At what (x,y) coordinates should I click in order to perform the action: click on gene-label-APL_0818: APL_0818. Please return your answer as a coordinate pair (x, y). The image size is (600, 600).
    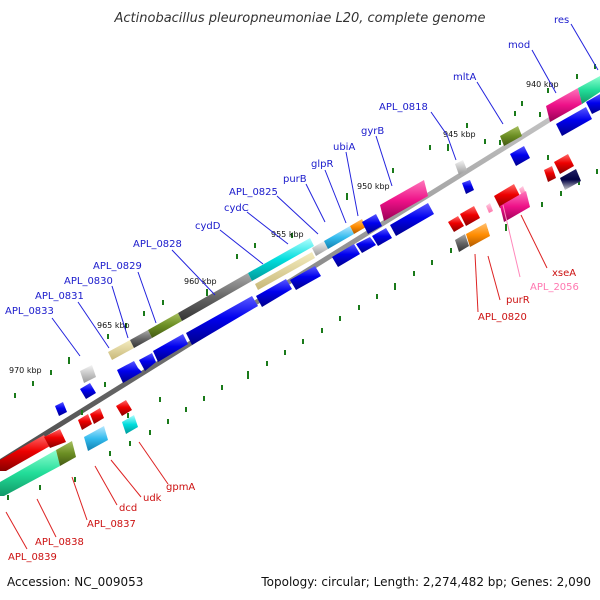
    Looking at the image, I should click on (403, 107).